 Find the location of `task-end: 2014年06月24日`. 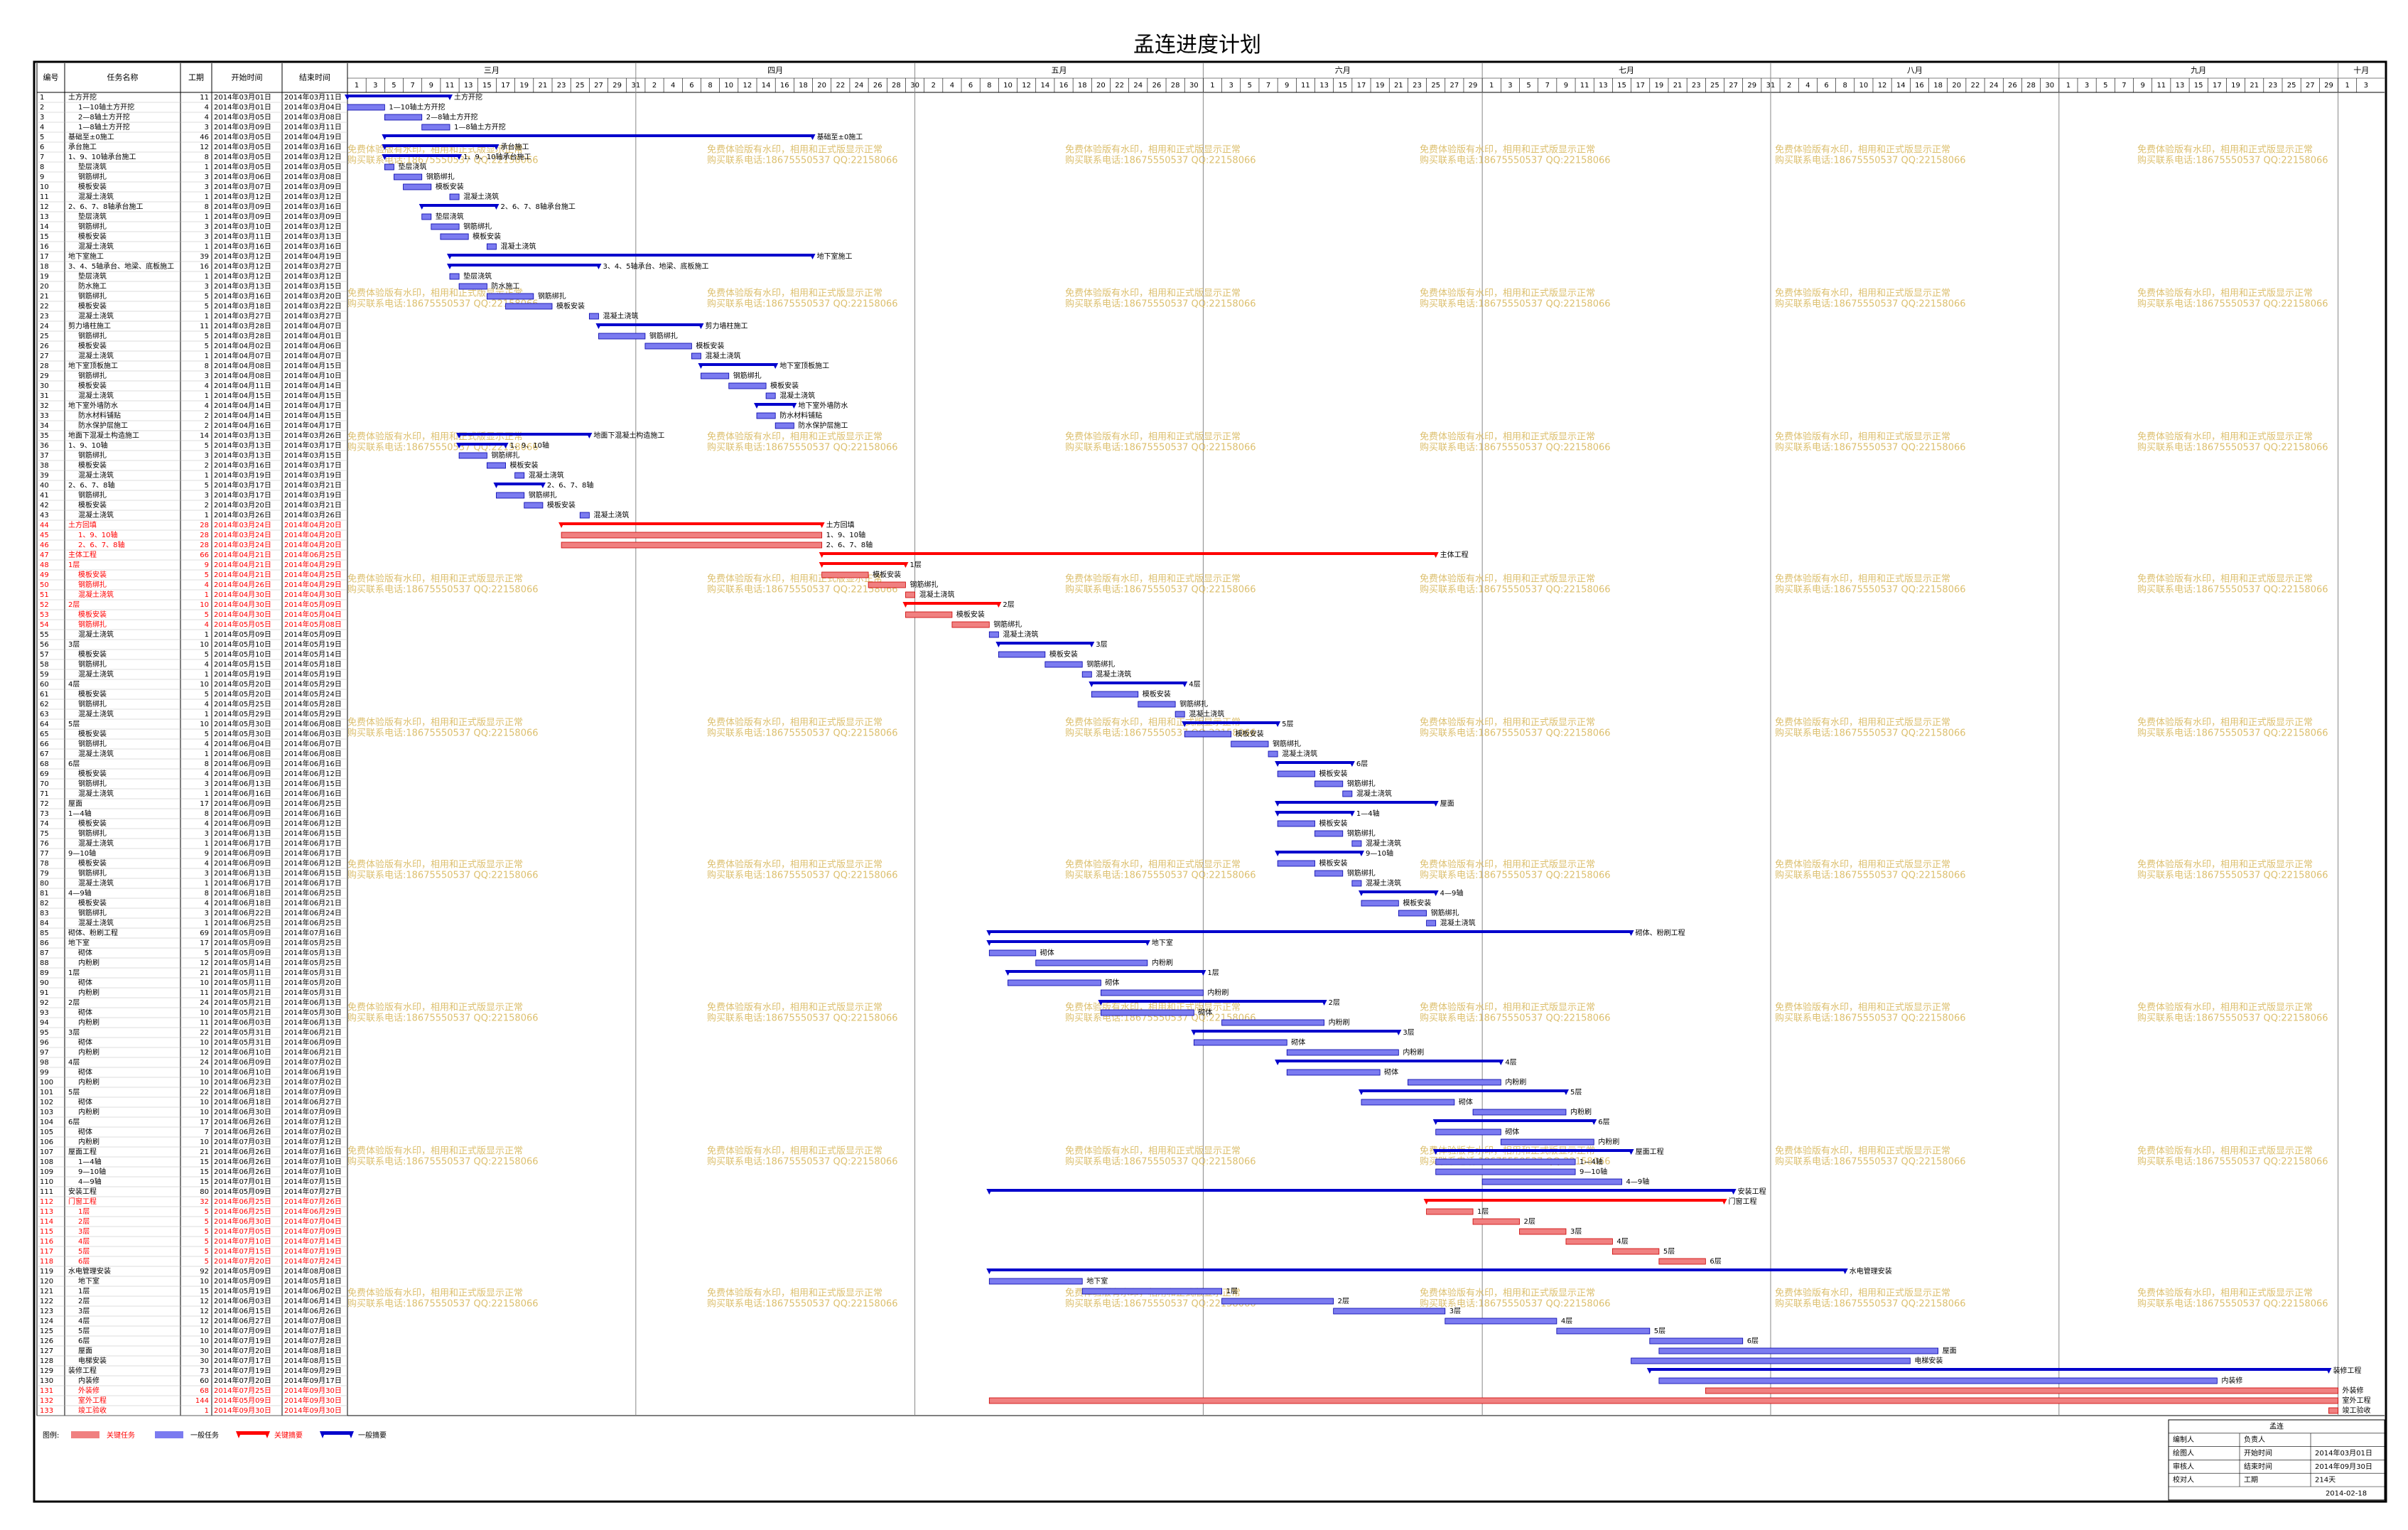

task-end: 2014年06月24日 is located at coordinates (313, 913).